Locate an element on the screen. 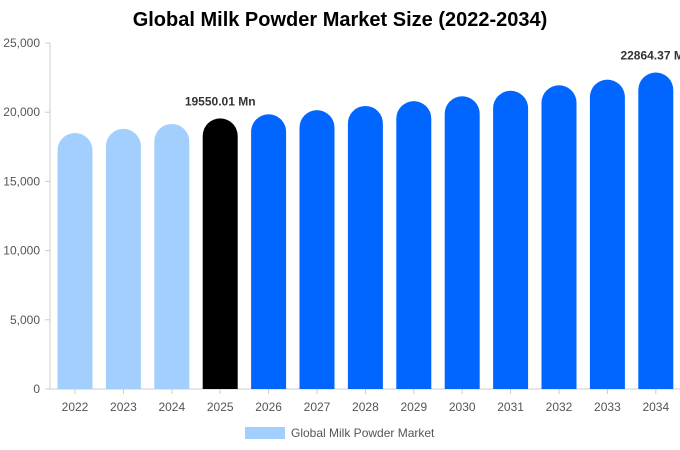 This screenshot has height=450, width=680. y-tick-label: 20,000 is located at coordinates (21, 112).